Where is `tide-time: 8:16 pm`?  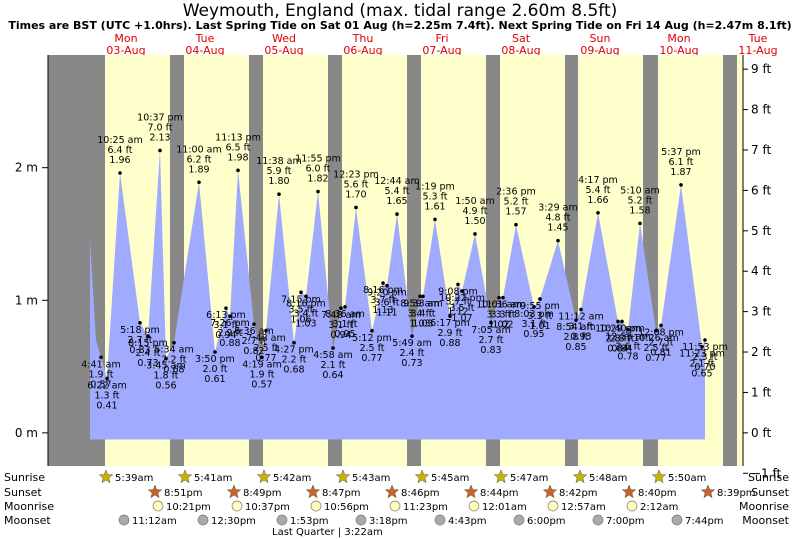
tide-time: 8:16 pm is located at coordinates (383, 290).